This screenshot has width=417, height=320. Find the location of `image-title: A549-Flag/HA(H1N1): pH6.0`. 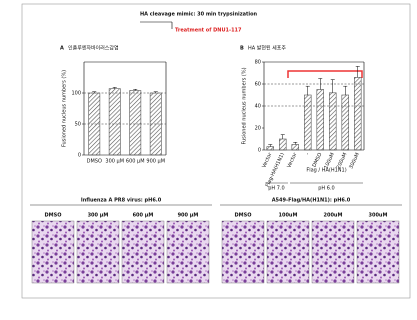

image-title: A549-Flag/HA(H1N1): pH6.0 is located at coordinates (311, 201).